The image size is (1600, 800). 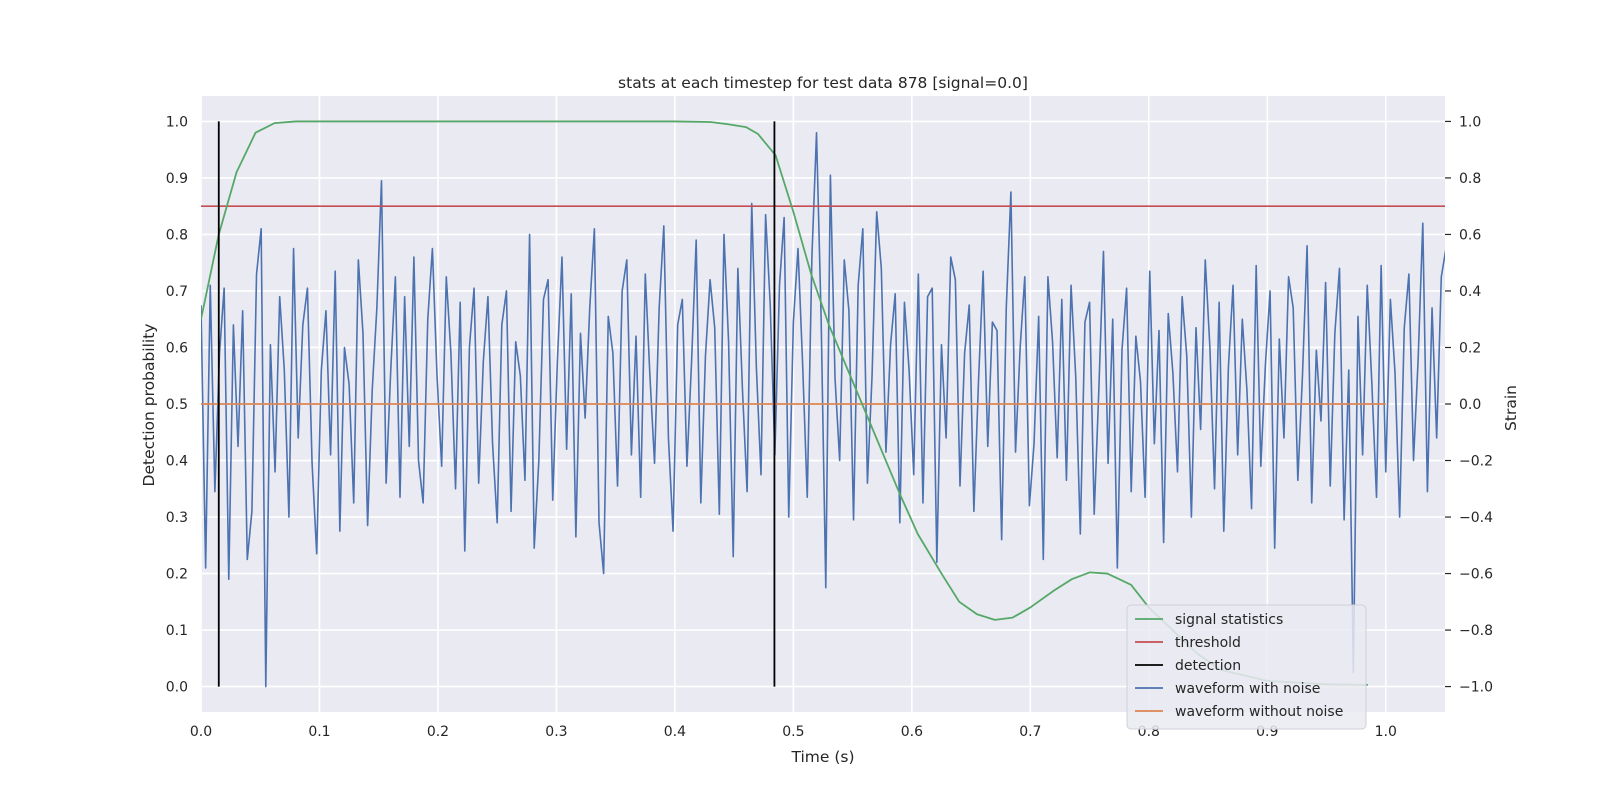 What do you see at coordinates (177, 462) in the screenshot?
I see `y-tick-label: 0.4` at bounding box center [177, 462].